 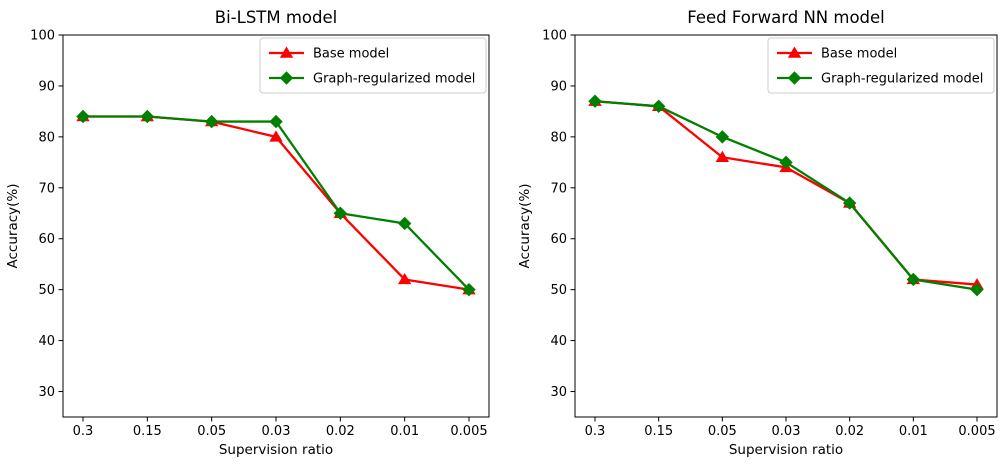 I want to click on series-line-base-model, so click(x=276, y=203).